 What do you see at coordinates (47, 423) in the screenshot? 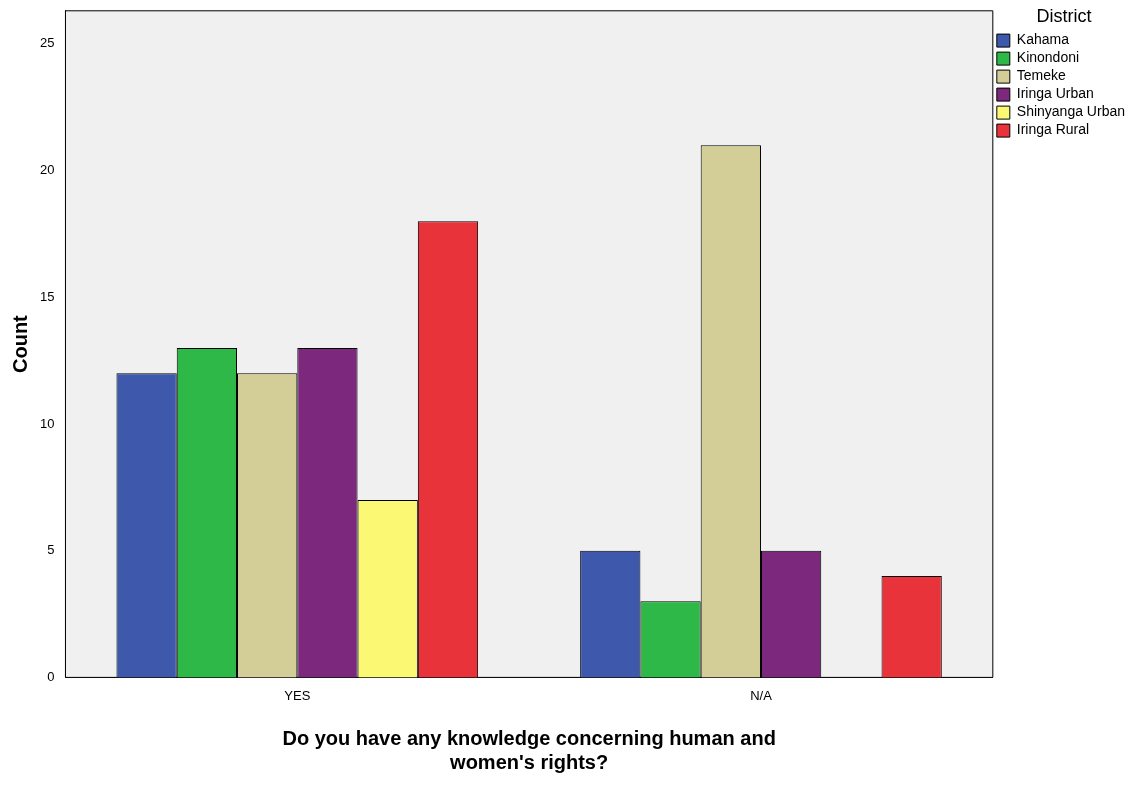
I see `y-tick-label: 10` at bounding box center [47, 423].